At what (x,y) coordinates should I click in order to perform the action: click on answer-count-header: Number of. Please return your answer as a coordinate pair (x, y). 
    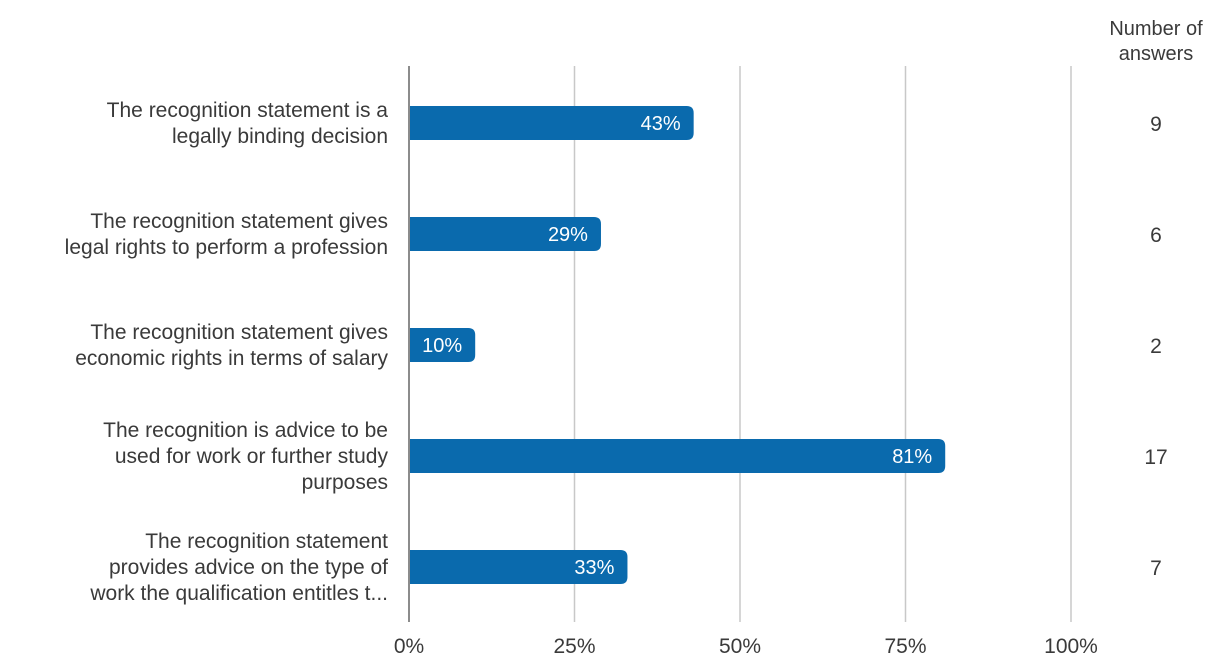
    Looking at the image, I should click on (1156, 29).